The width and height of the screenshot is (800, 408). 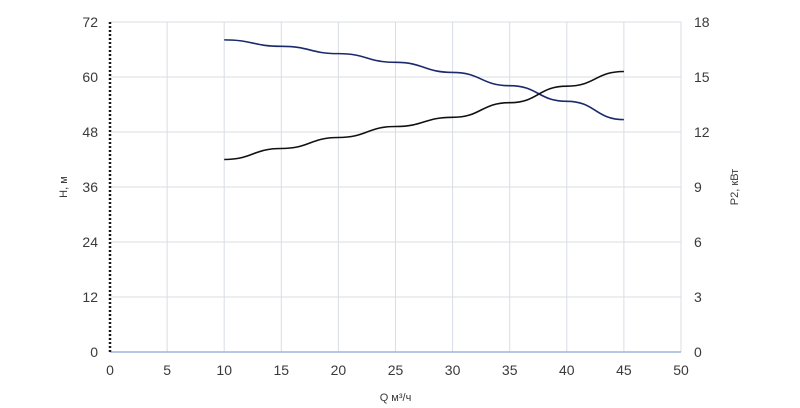 What do you see at coordinates (735, 187) in the screenshot?
I see `right-y-axis-title: P2, кВт` at bounding box center [735, 187].